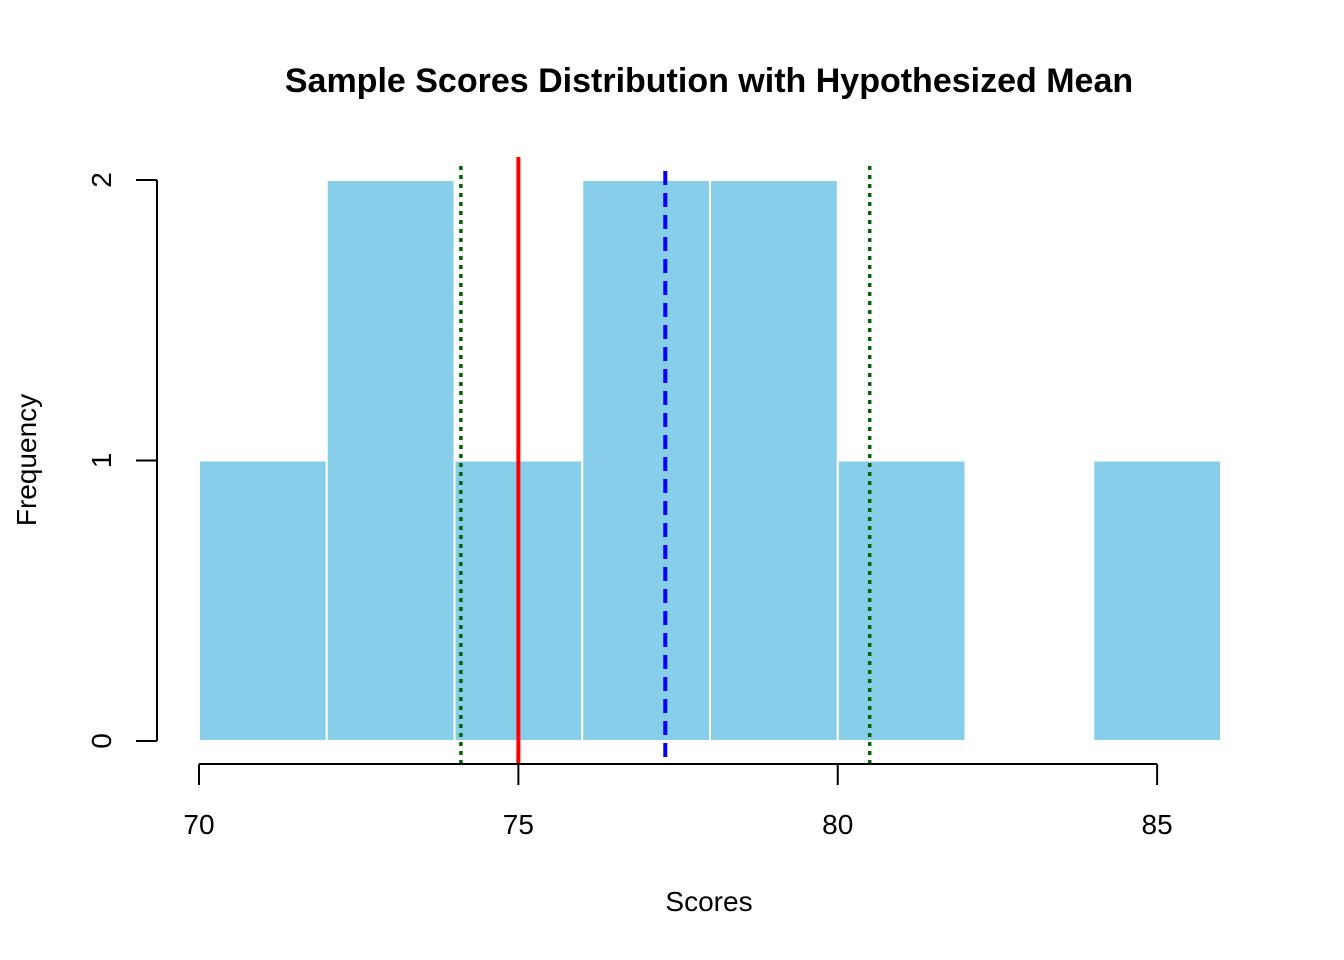 The image size is (1344, 960). I want to click on x-tick-label-80: 80, so click(837, 824).